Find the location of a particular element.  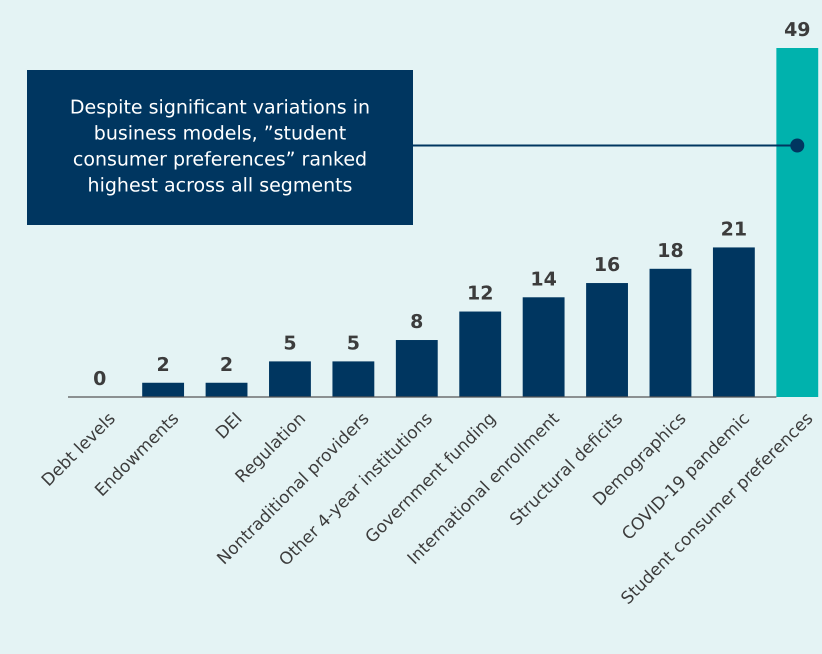

data-label: 49 is located at coordinates (797, 30).